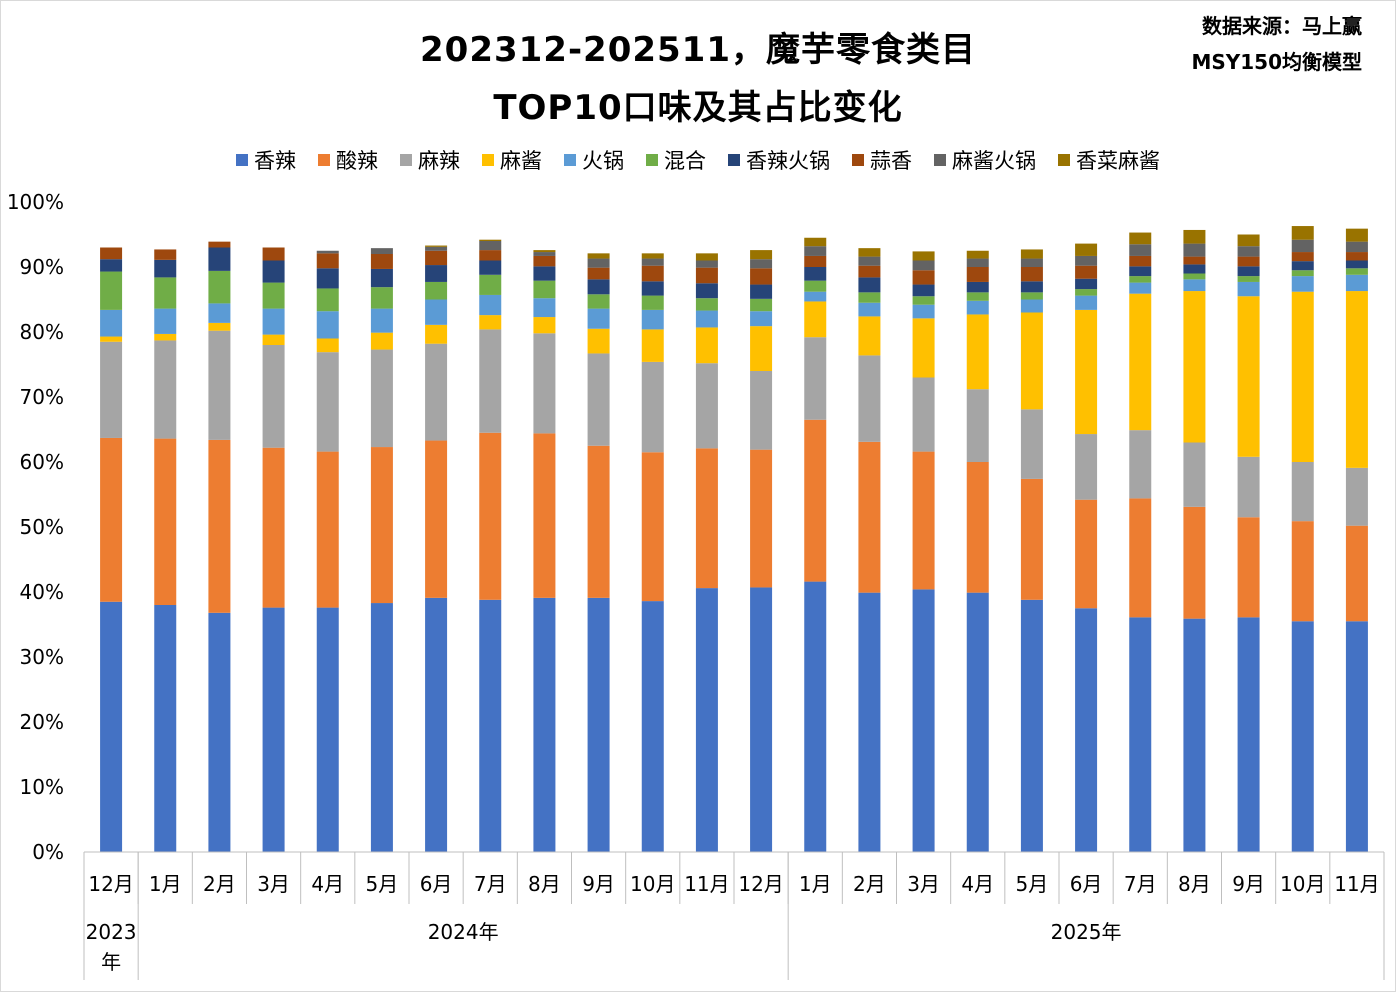 This screenshot has width=1396, height=992. I want to click on y-tick-label: 30%, so click(42, 657).